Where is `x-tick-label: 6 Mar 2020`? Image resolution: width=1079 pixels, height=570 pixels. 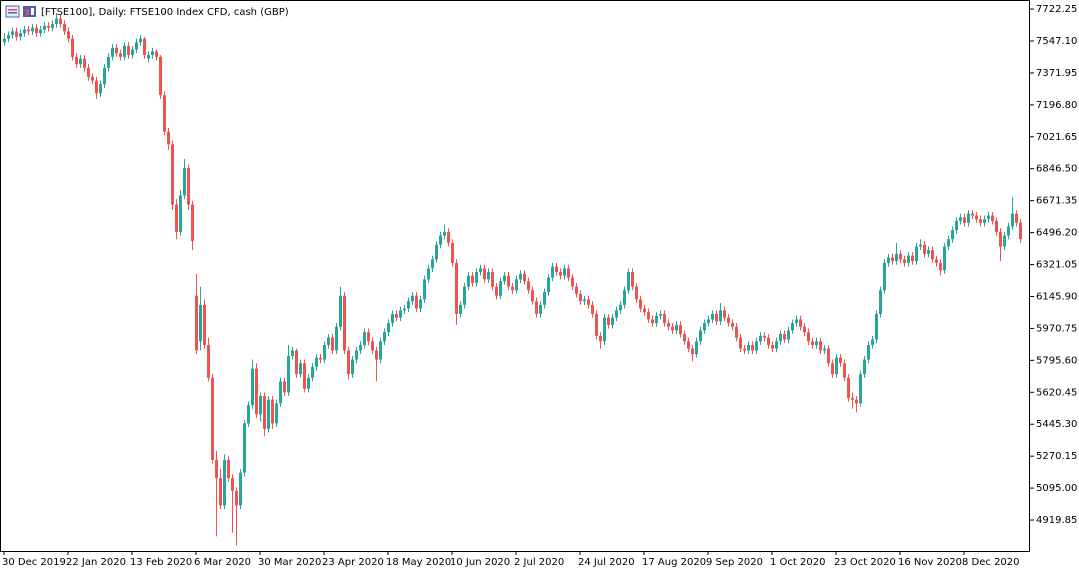
x-tick-label: 6 Mar 2020 is located at coordinates (222, 562).